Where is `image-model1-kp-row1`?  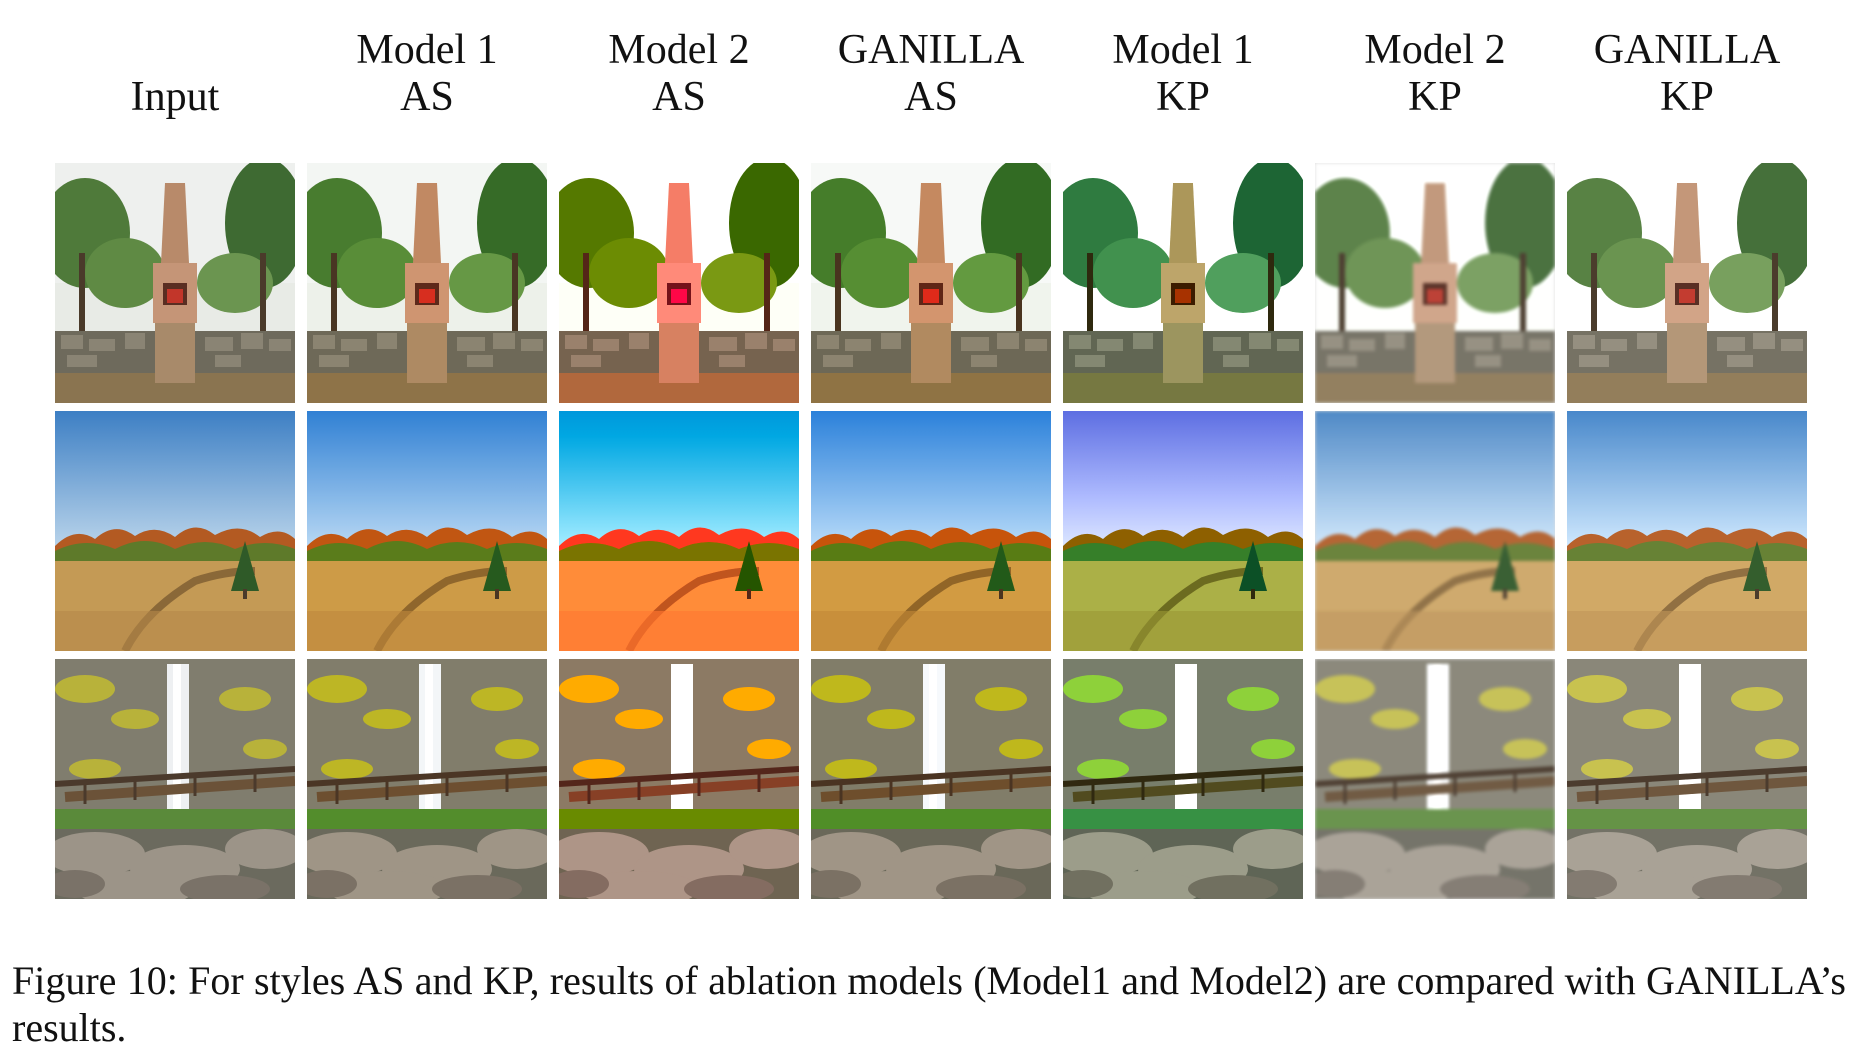
image-model1-kp-row1 is located at coordinates (1183, 283).